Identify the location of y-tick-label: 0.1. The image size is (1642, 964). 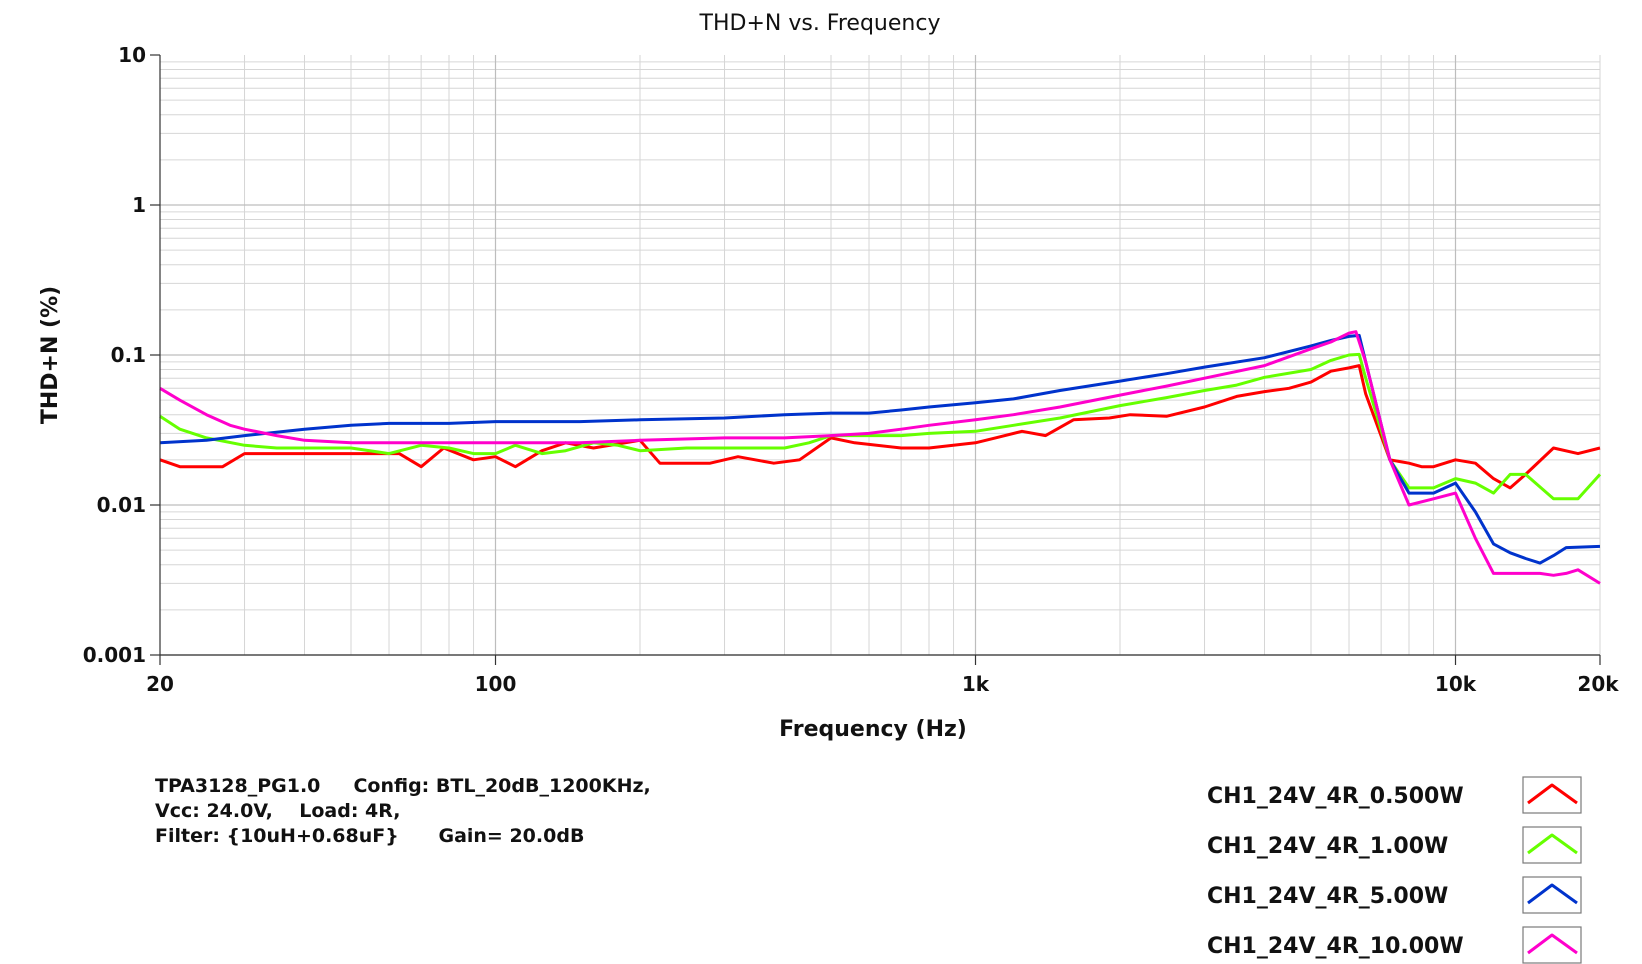
(128, 355).